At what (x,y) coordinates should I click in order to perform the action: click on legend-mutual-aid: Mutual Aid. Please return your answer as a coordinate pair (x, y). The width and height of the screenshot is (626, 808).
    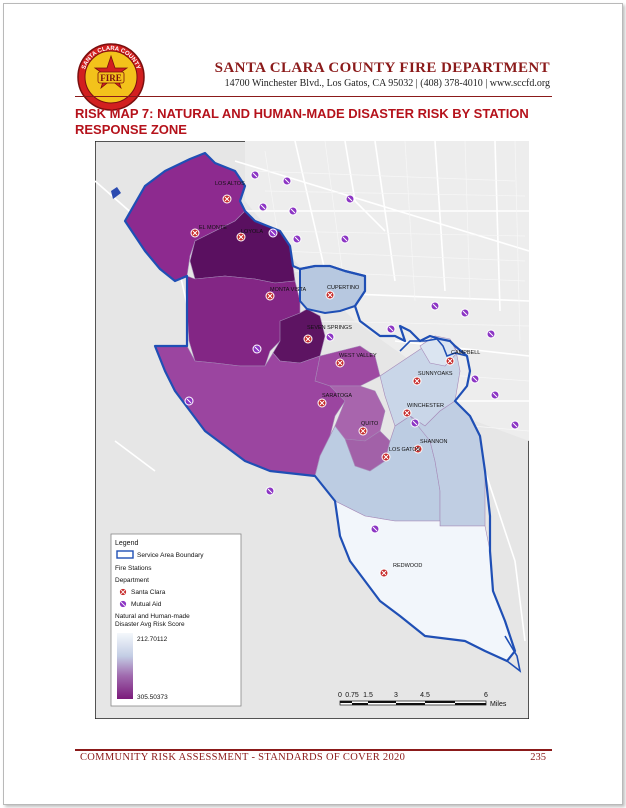
    Looking at the image, I should click on (146, 604).